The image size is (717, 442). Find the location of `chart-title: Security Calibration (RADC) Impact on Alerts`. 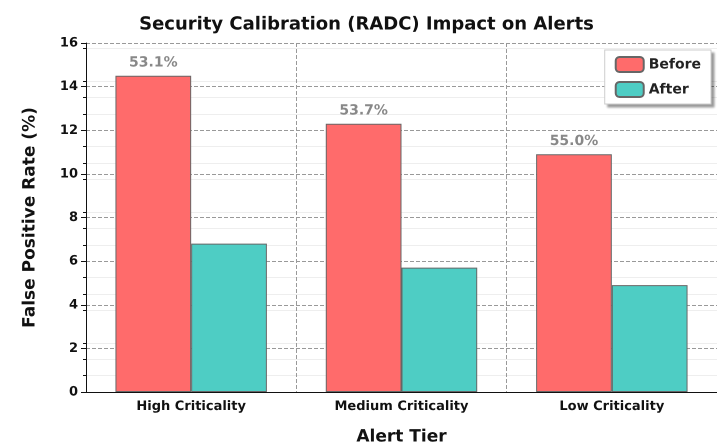

chart-title: Security Calibration (RADC) Impact on Alerts is located at coordinates (366, 24).